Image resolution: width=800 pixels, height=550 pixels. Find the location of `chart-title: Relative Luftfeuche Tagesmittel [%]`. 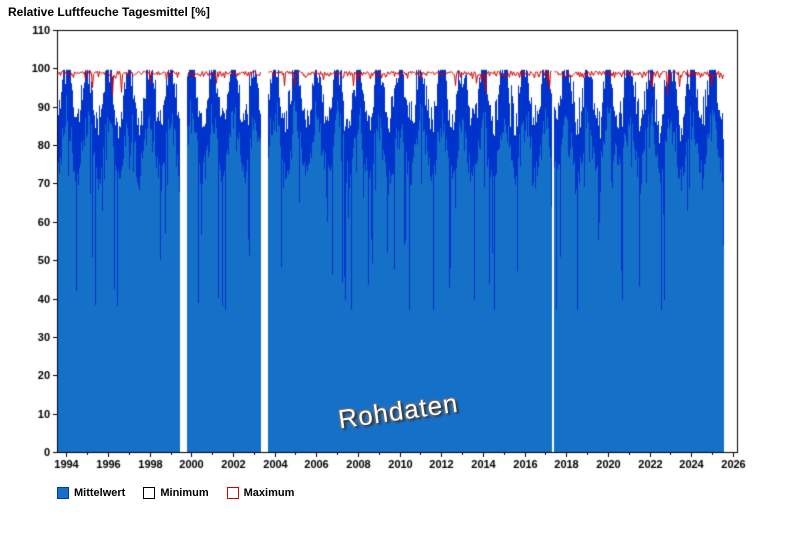

chart-title: Relative Luftfeuche Tagesmittel [%] is located at coordinates (109, 12).